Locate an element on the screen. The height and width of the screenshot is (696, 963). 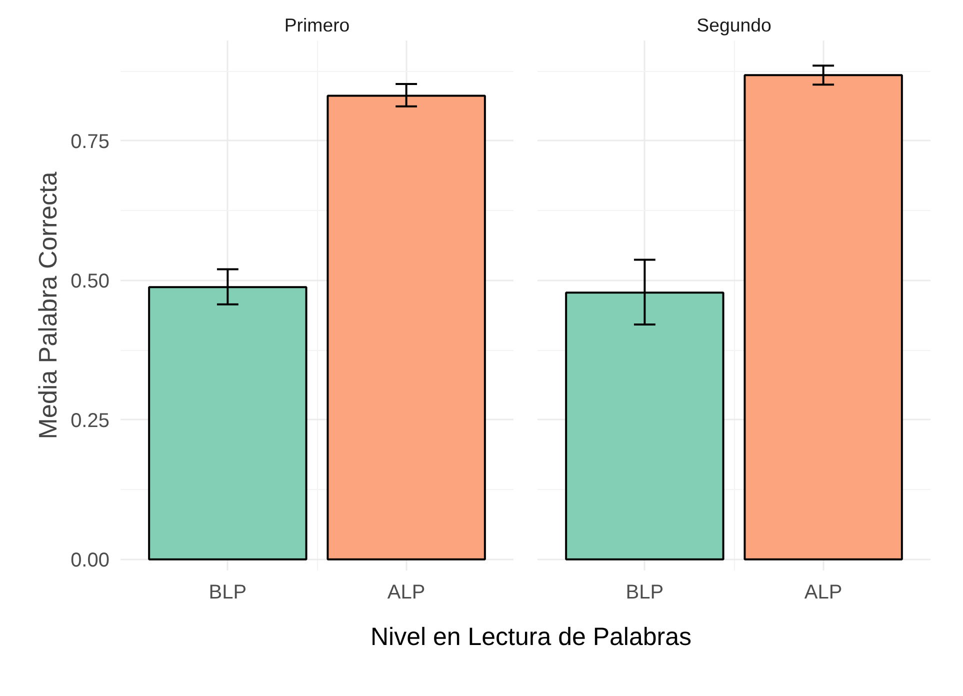
chart-title: Segundo is located at coordinates (734, 25).